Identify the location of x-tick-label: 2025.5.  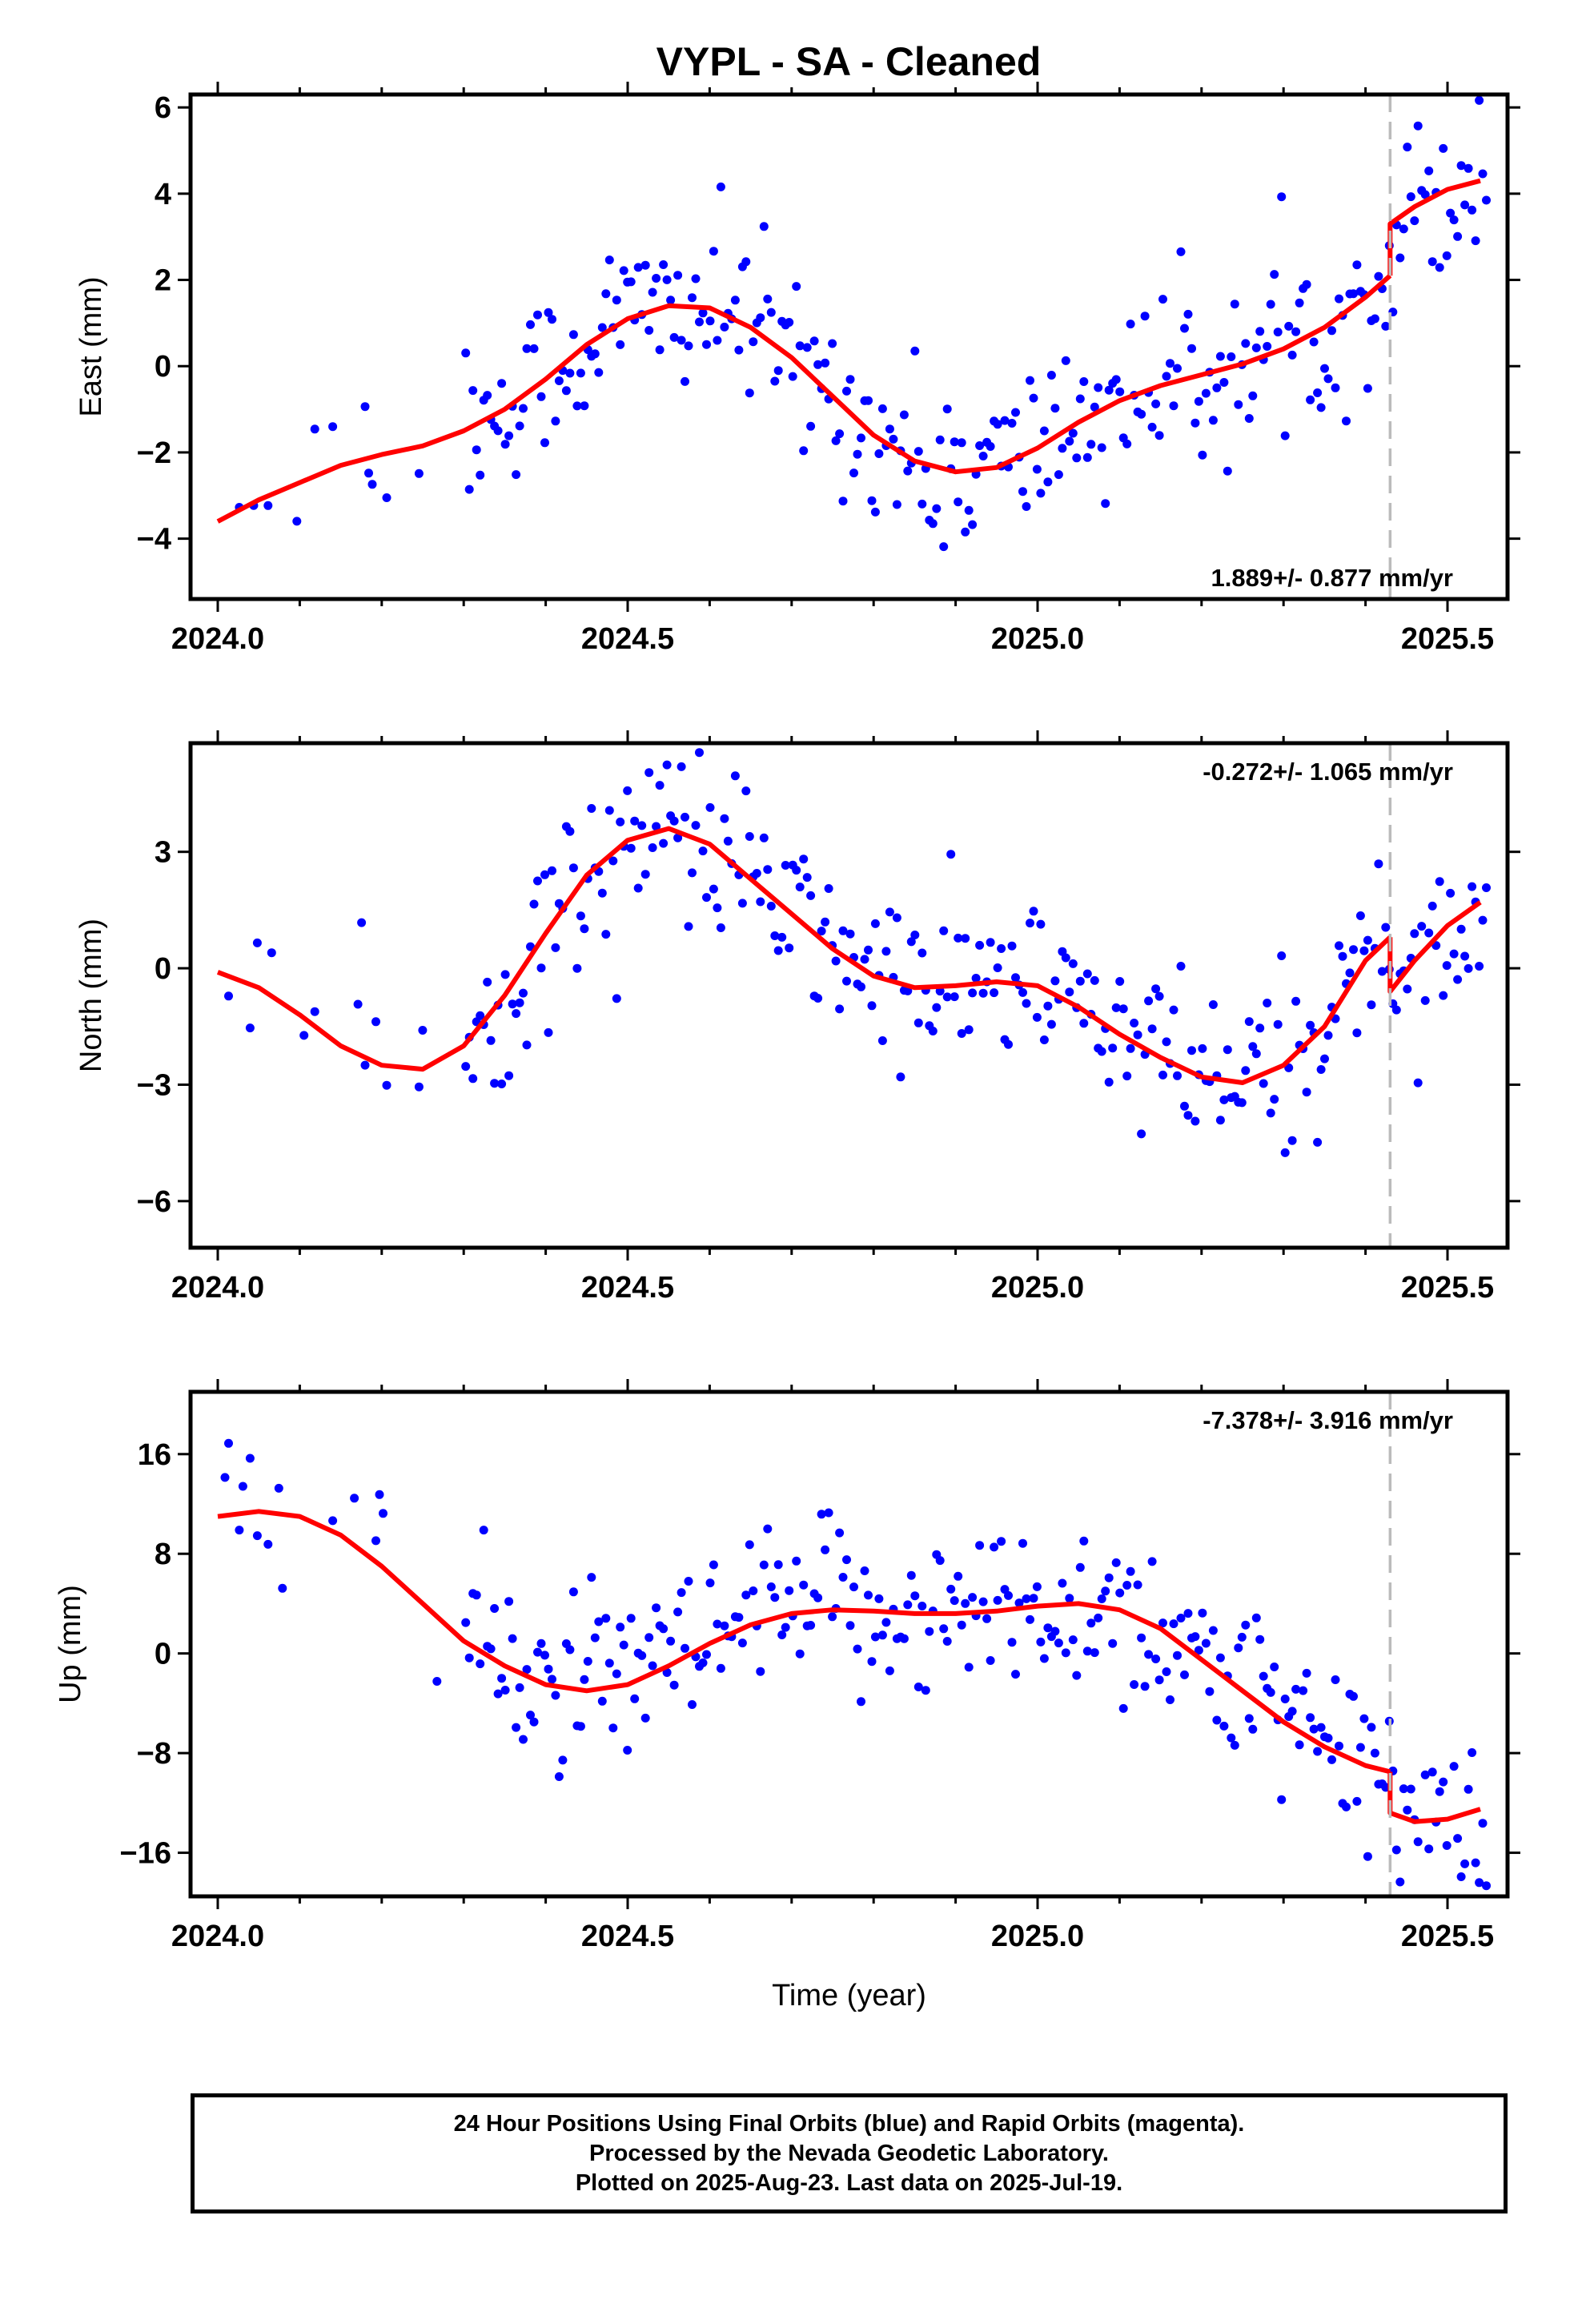
(1447, 1936).